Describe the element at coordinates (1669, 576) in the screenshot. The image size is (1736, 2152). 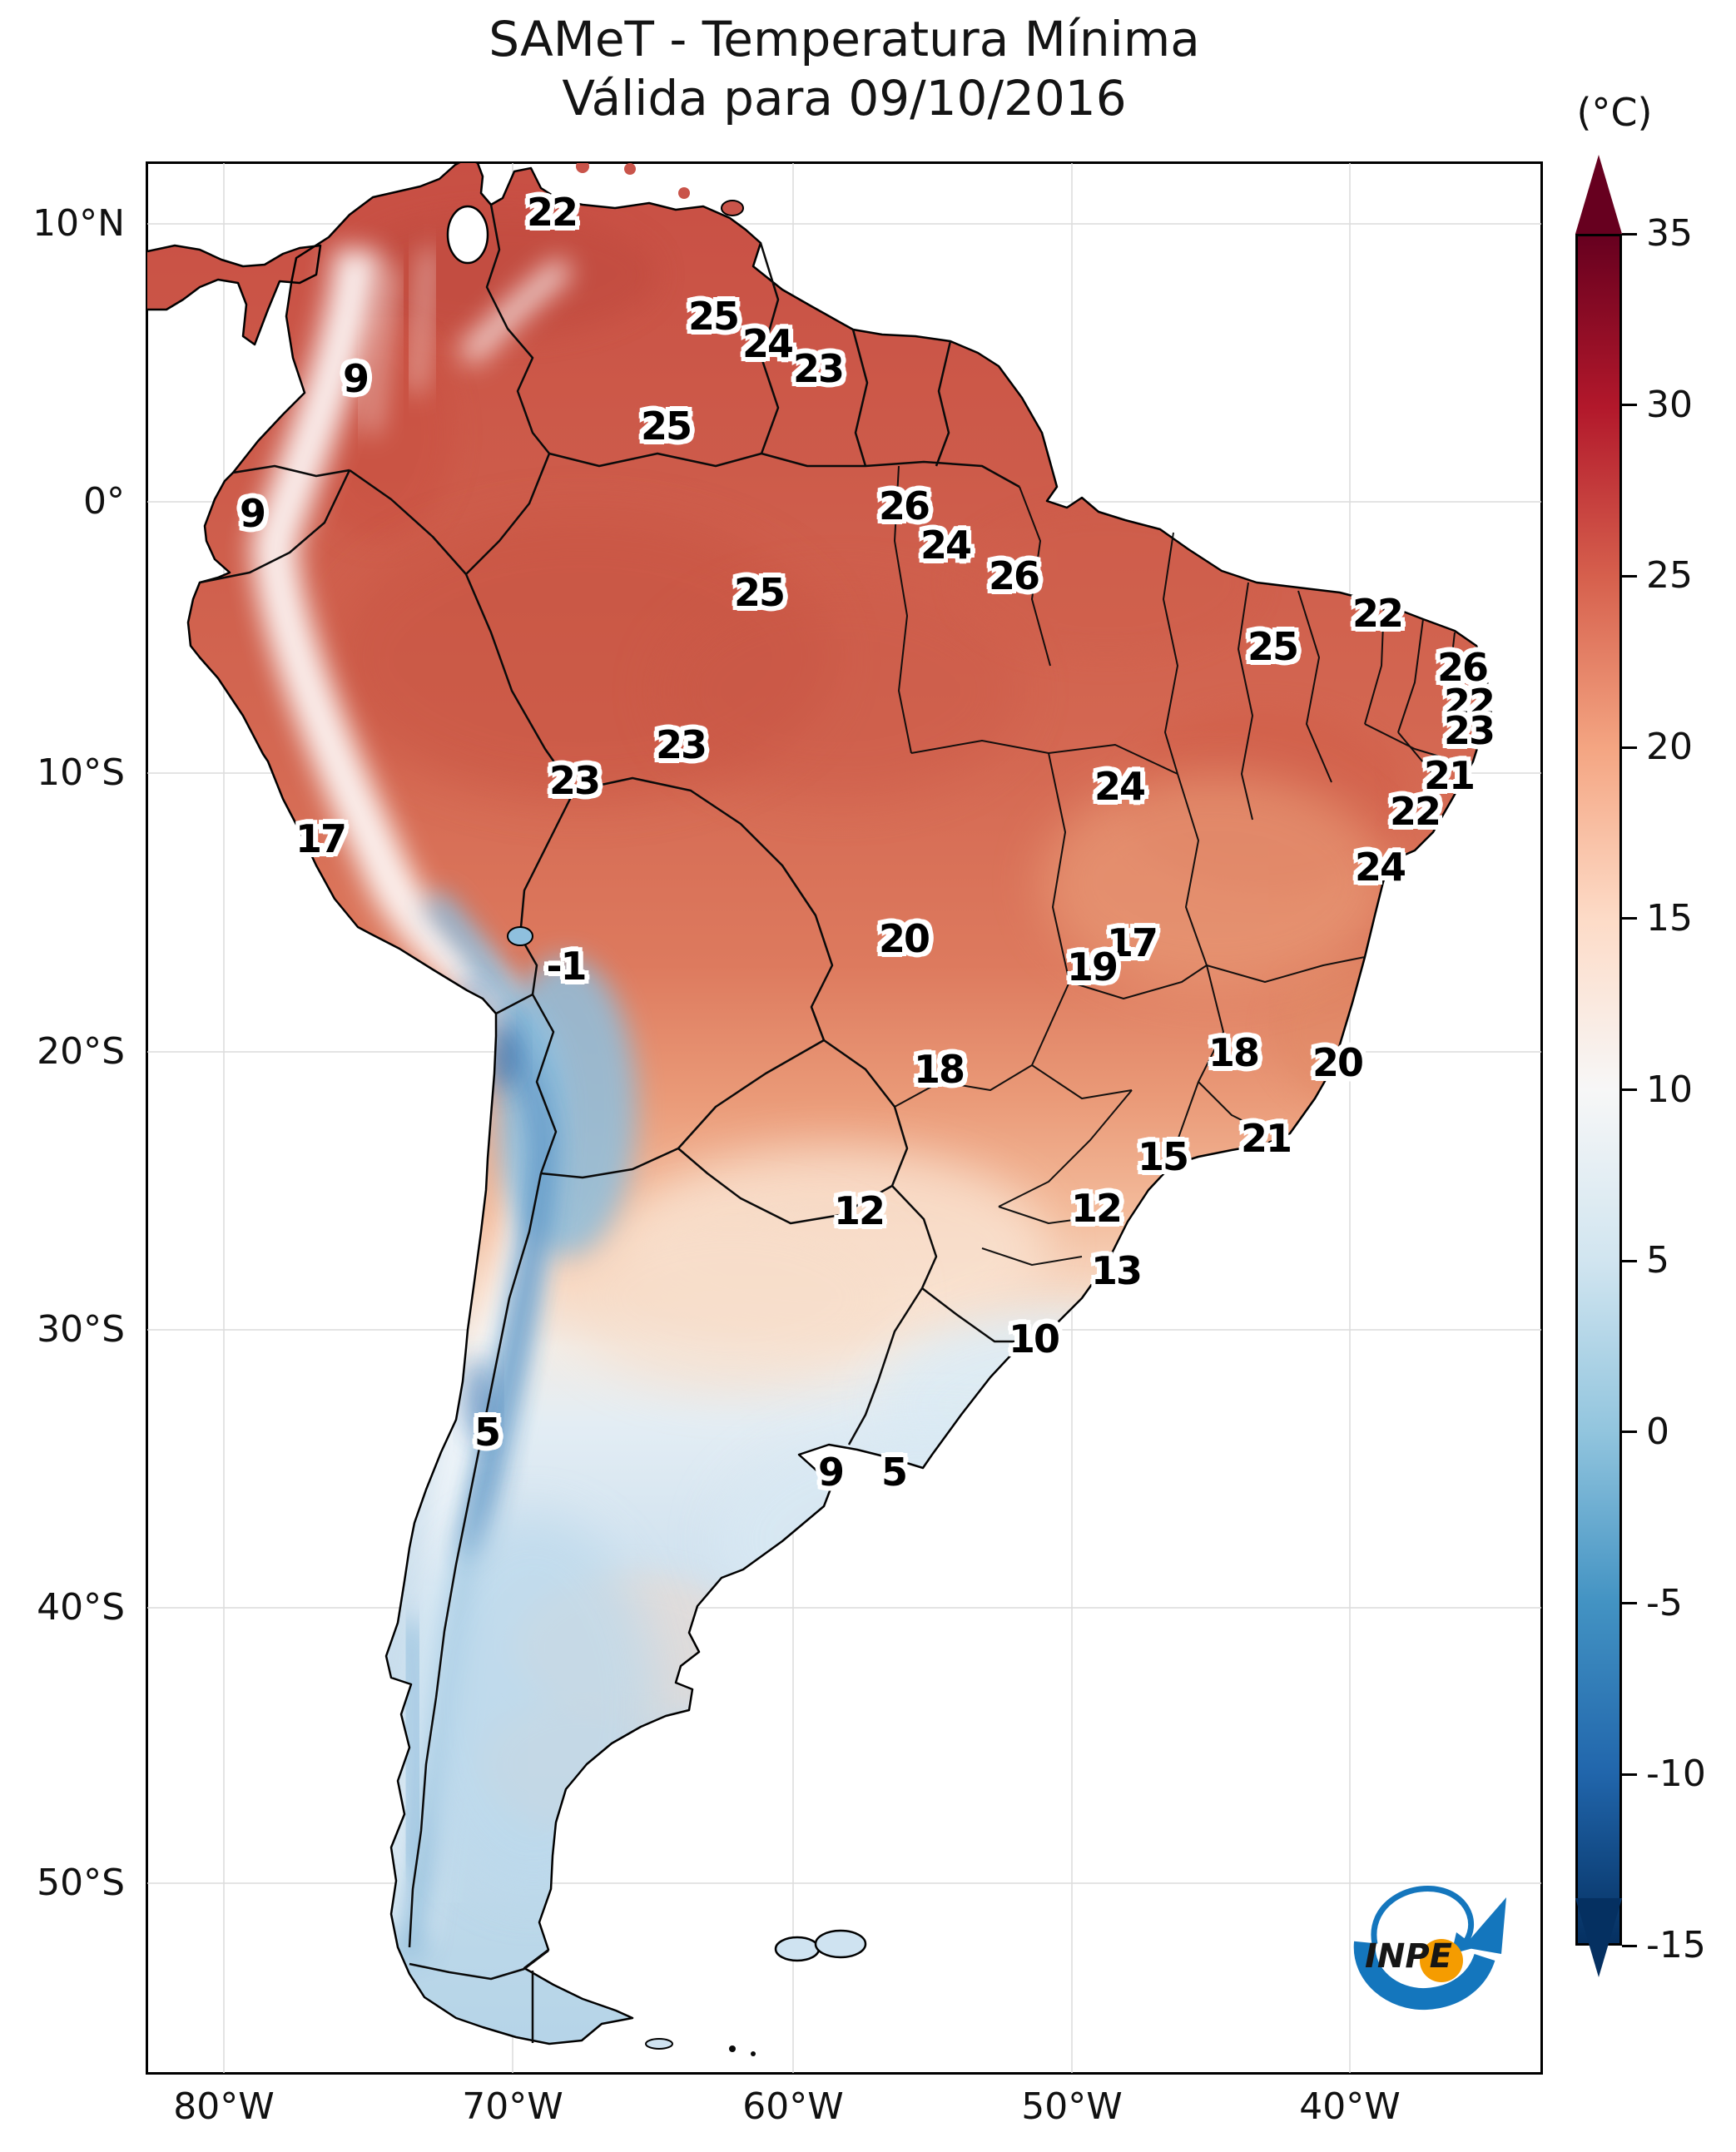
I see `colorbar-tick-label: 25` at that location.